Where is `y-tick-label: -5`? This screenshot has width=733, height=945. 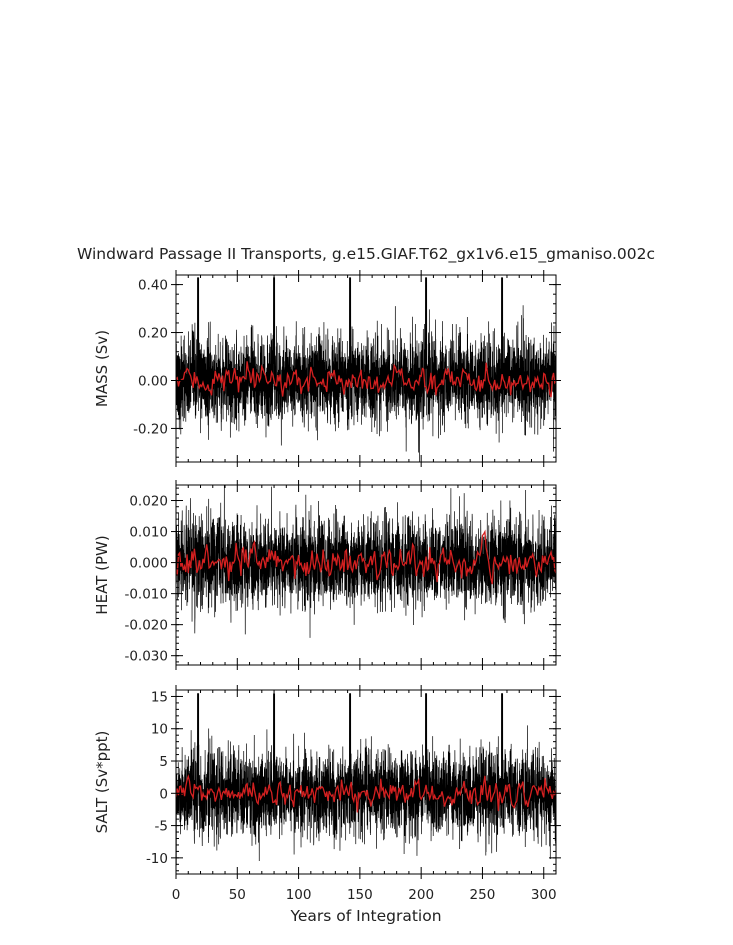 y-tick-label: -5 is located at coordinates (161, 827).